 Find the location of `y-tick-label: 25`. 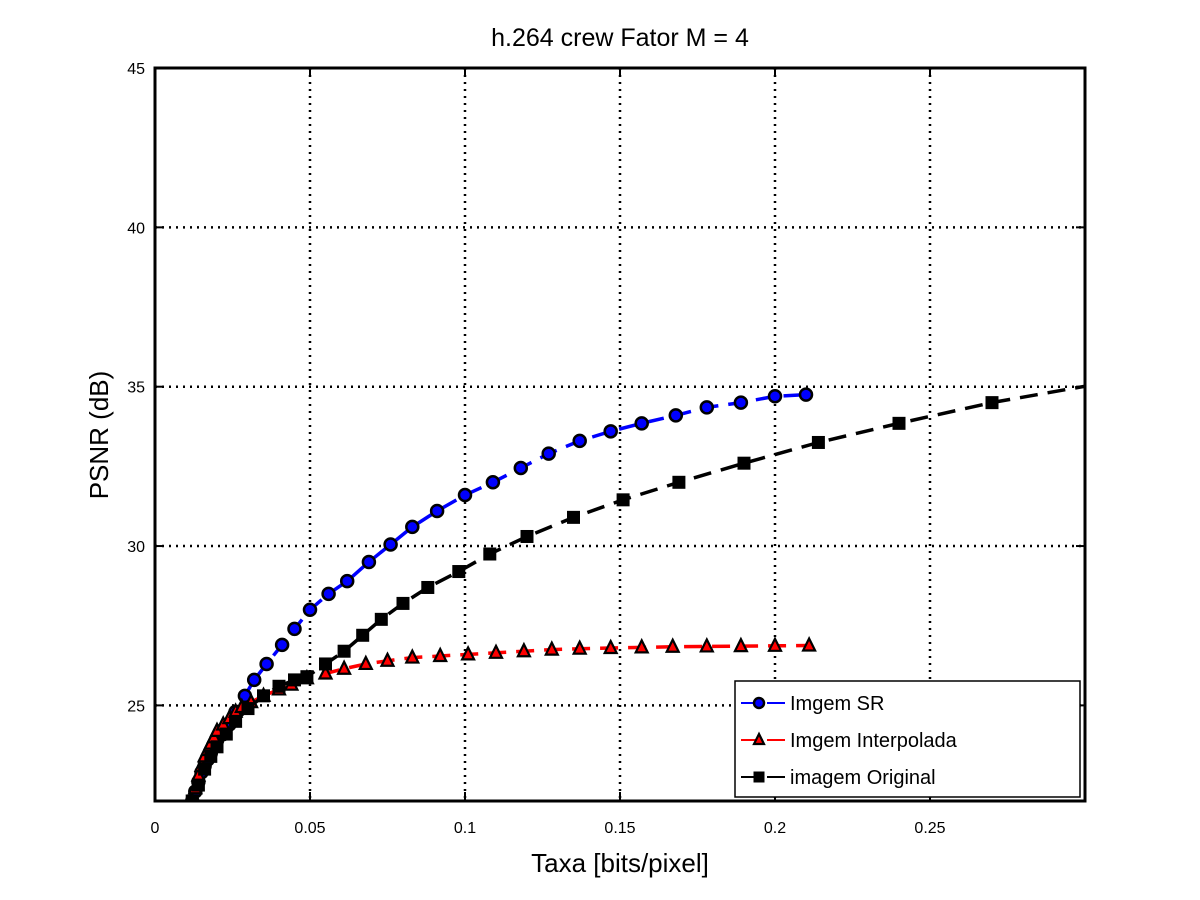

y-tick-label: 25 is located at coordinates (136, 706).